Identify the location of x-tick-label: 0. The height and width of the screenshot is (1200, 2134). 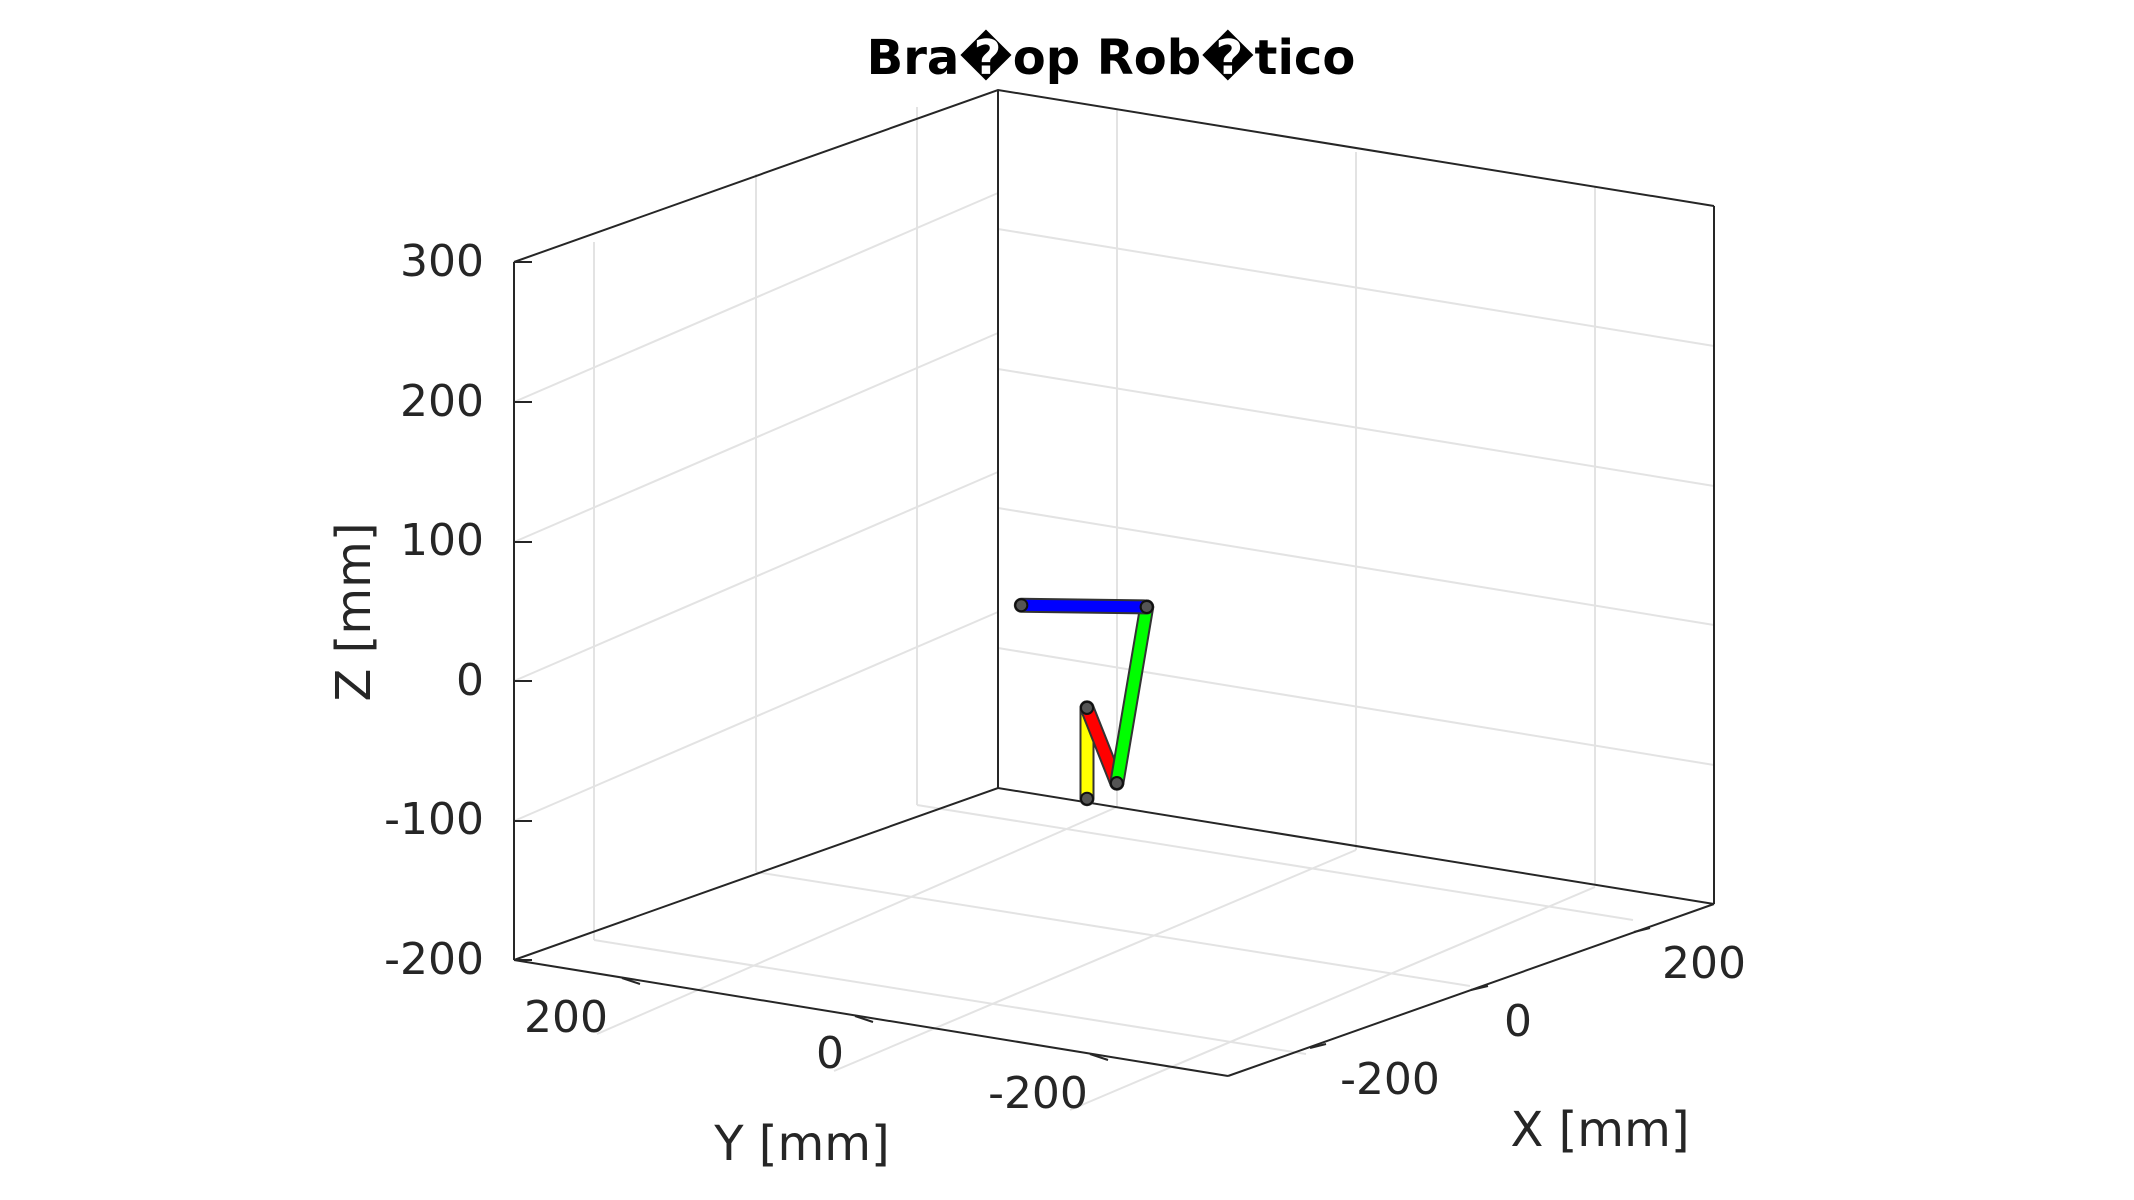
(1518, 1021).